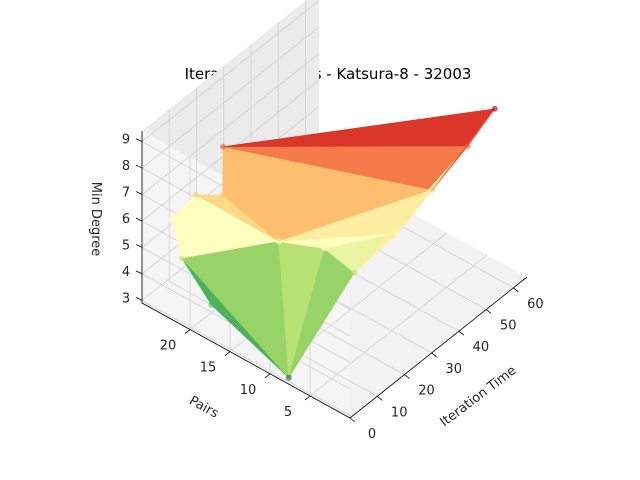 The width and height of the screenshot is (640, 480). Describe the element at coordinates (246, 360) in the screenshot. I see `y-axis-line` at that location.